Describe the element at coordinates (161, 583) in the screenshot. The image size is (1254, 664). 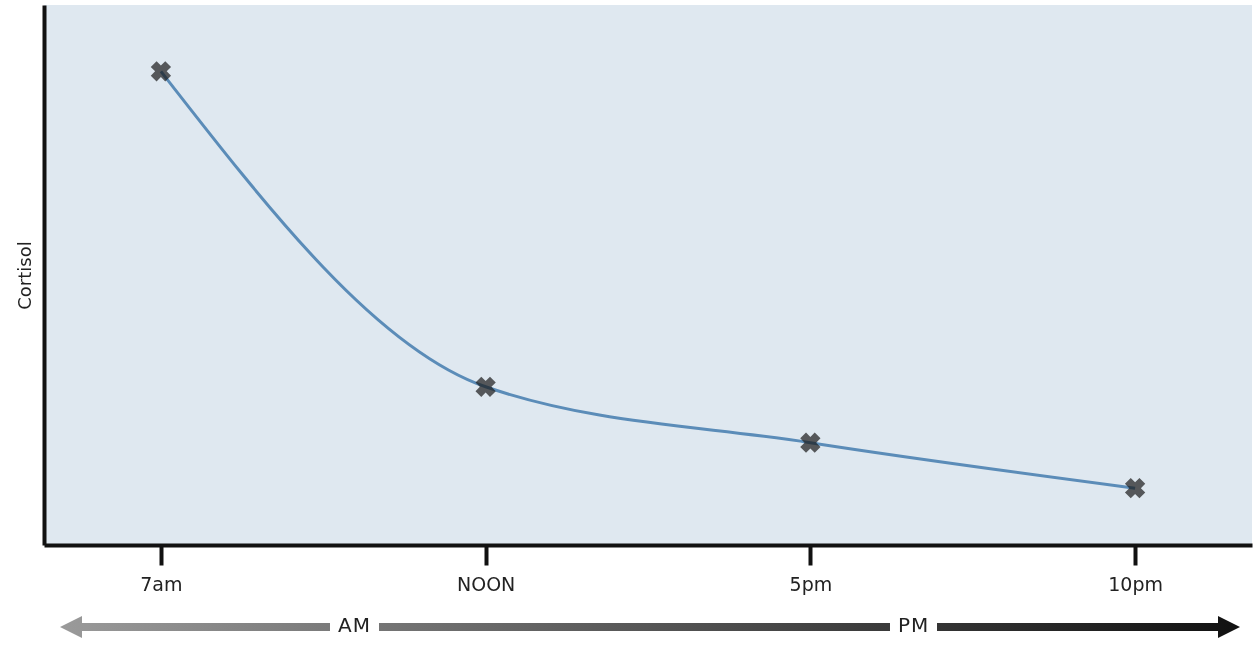
I see `x-tick-label: 7am` at that location.